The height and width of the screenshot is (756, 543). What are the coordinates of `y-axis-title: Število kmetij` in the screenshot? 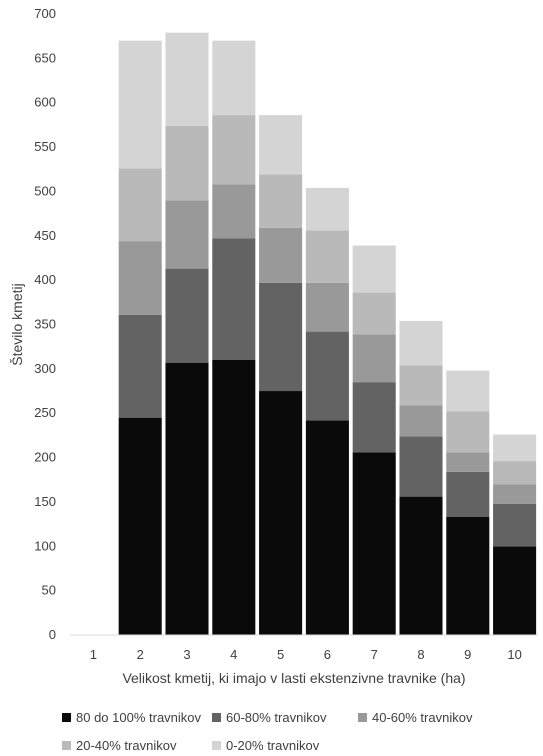 It's located at (17, 324).